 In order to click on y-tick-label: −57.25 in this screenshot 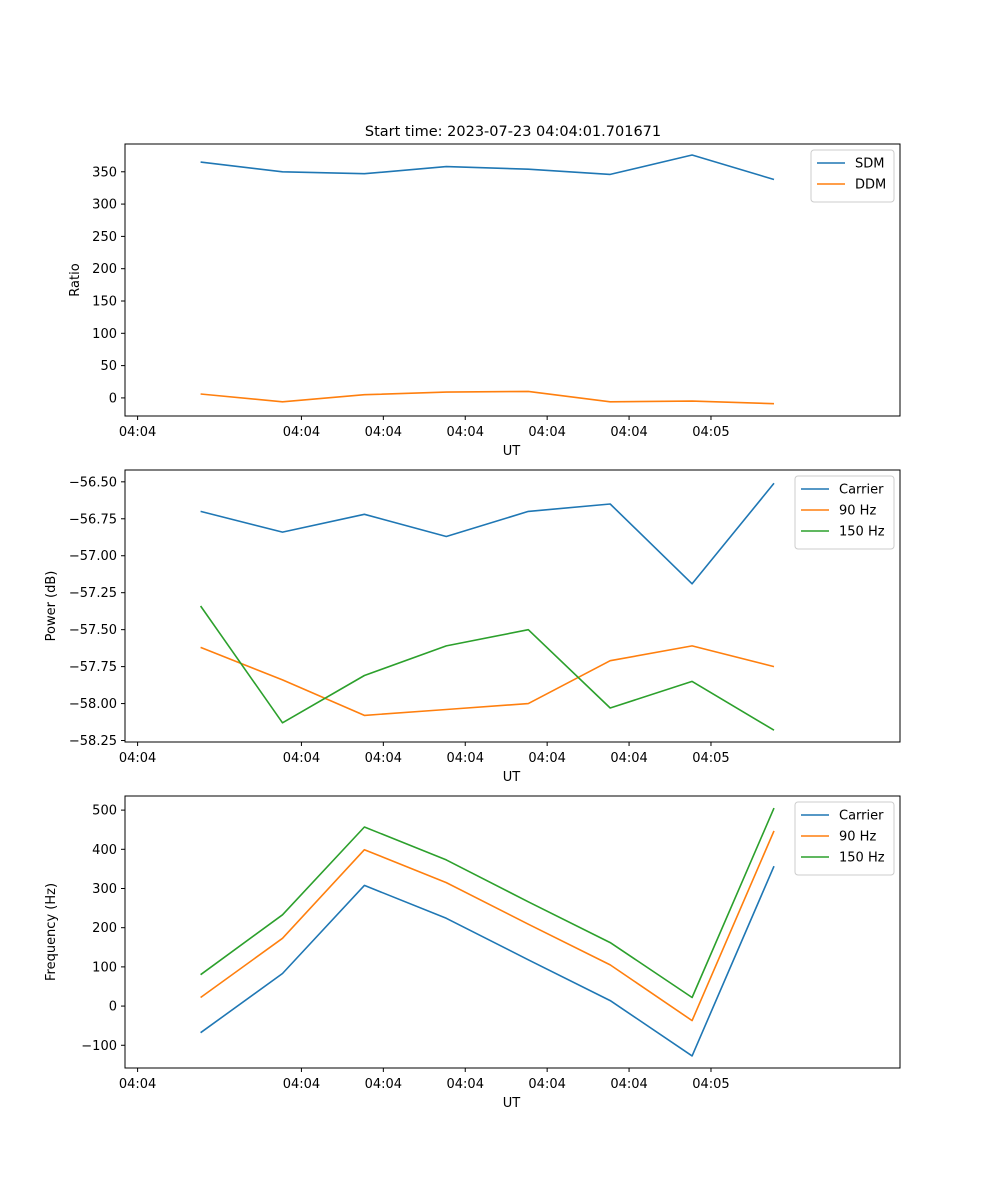, I will do `click(93, 593)`.